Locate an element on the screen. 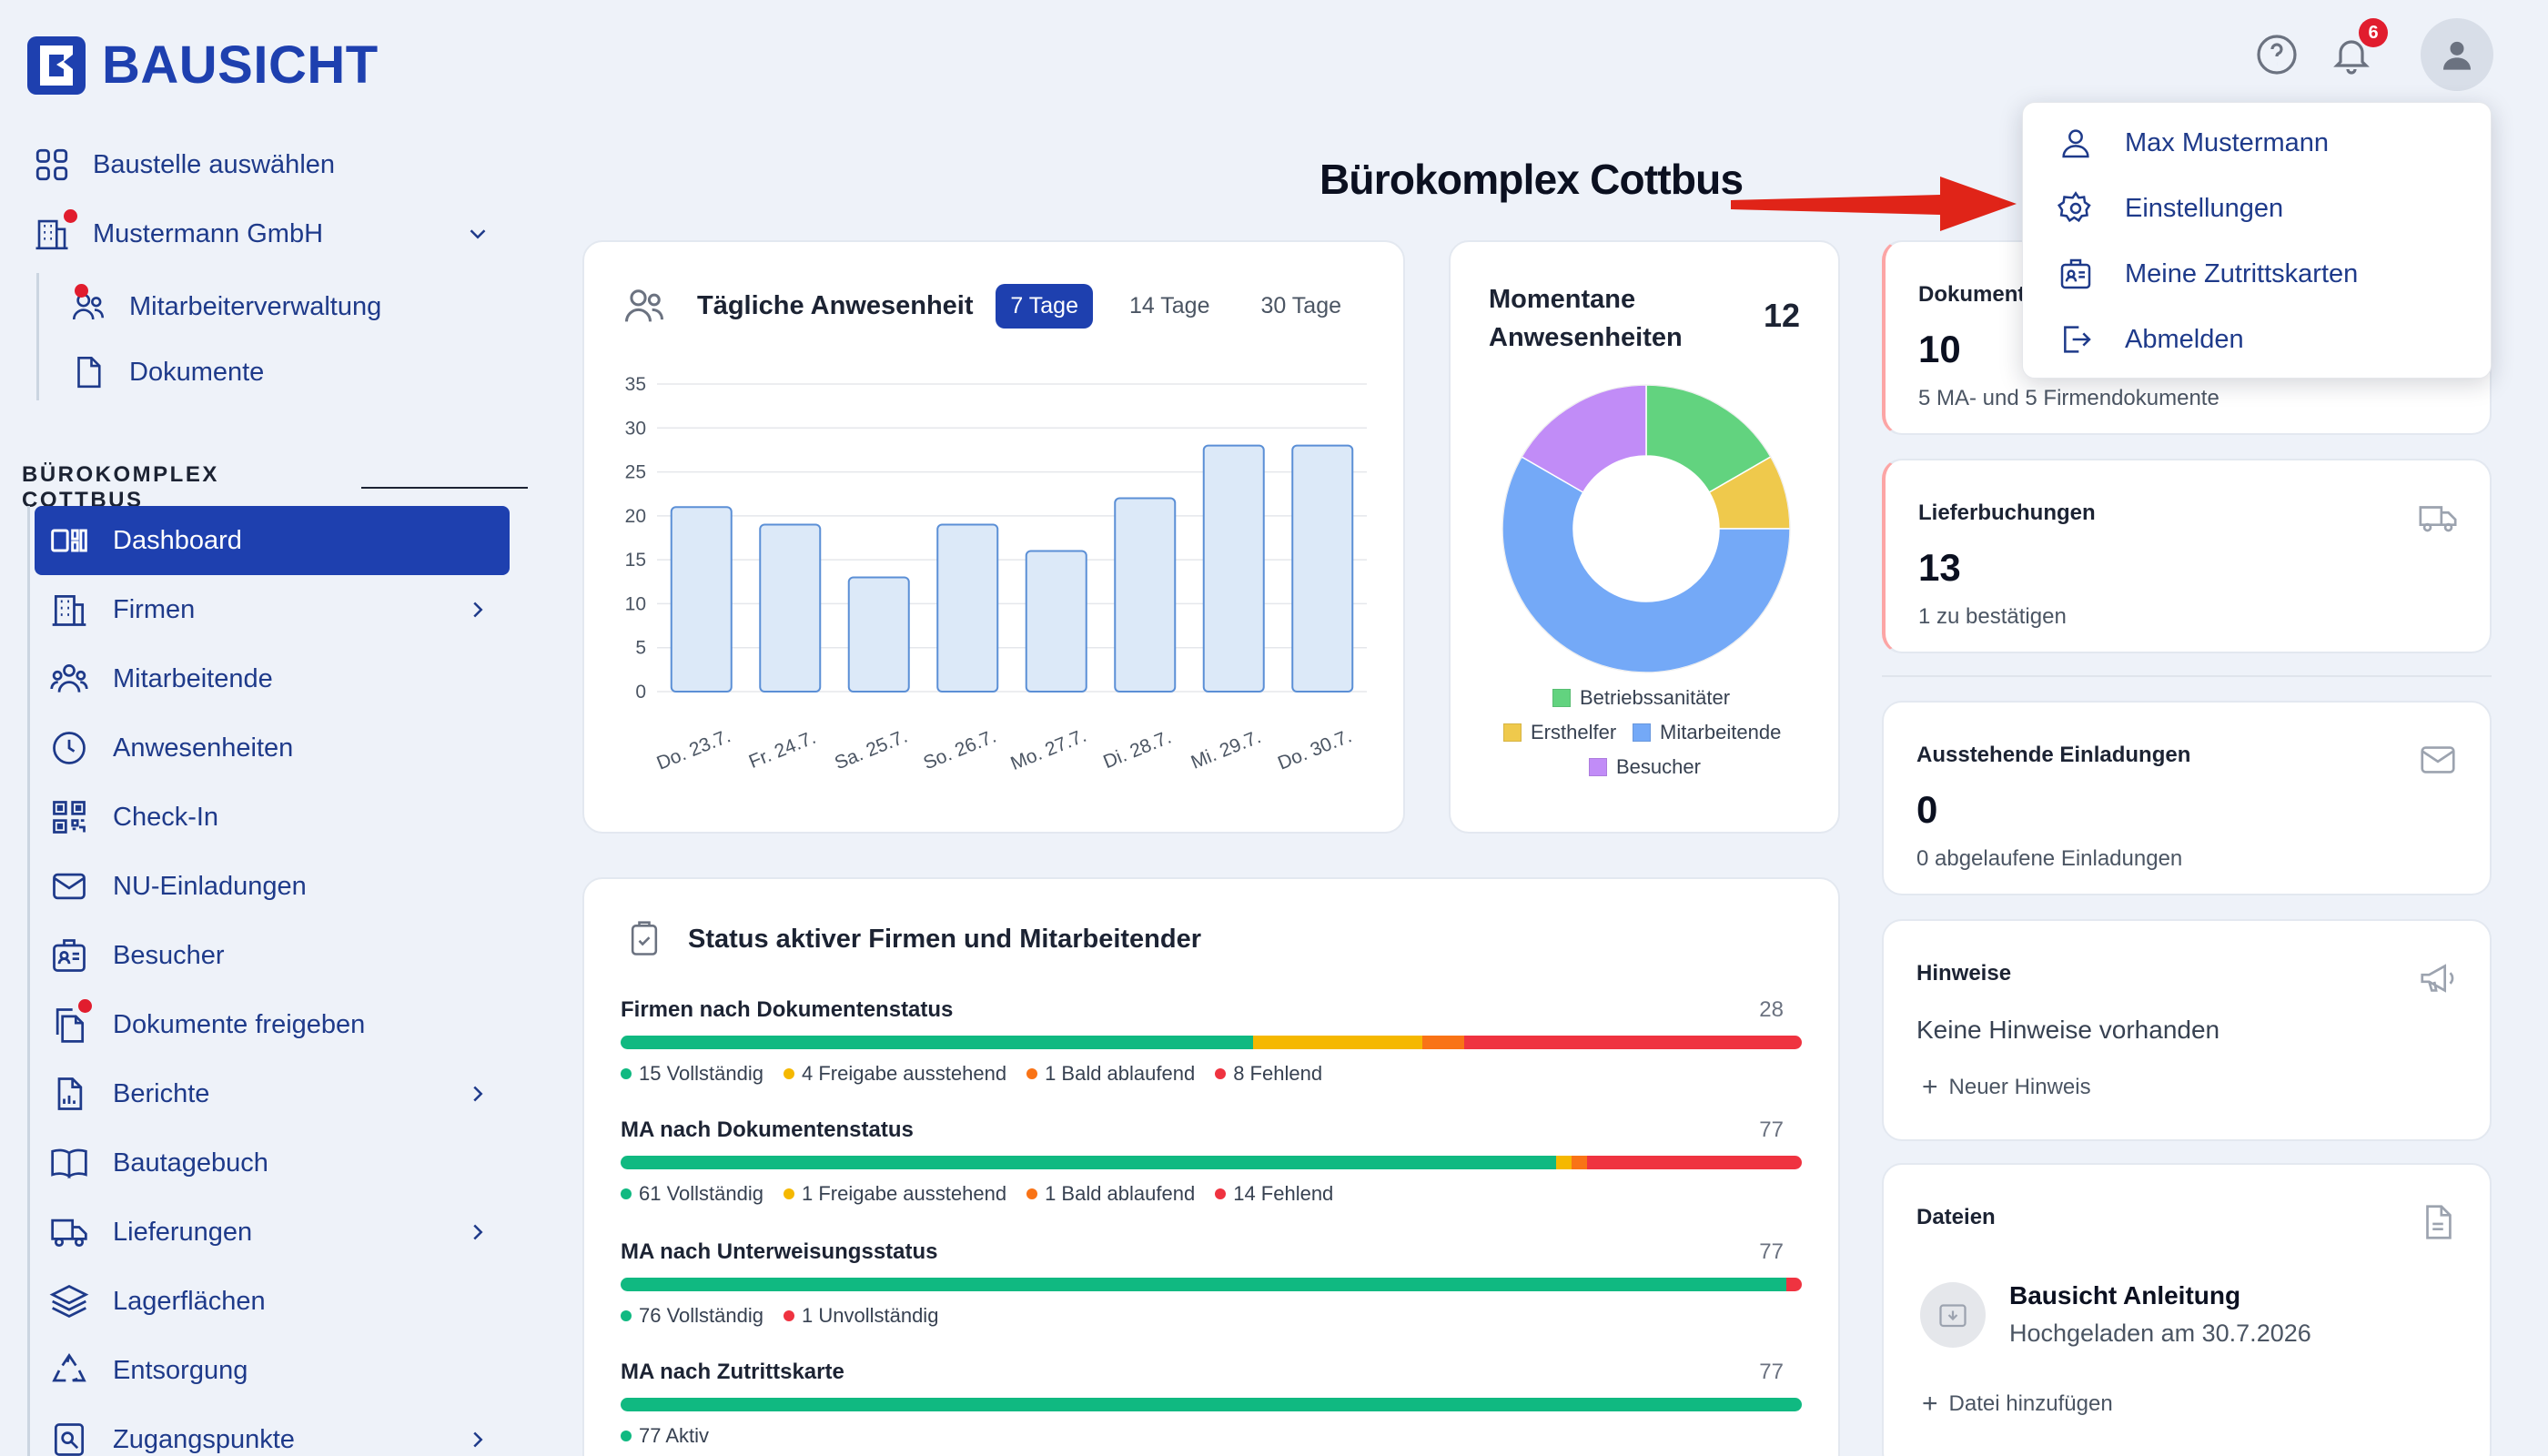 The image size is (2548, 1456). logo-text: BAUSICHT is located at coordinates (241, 65).